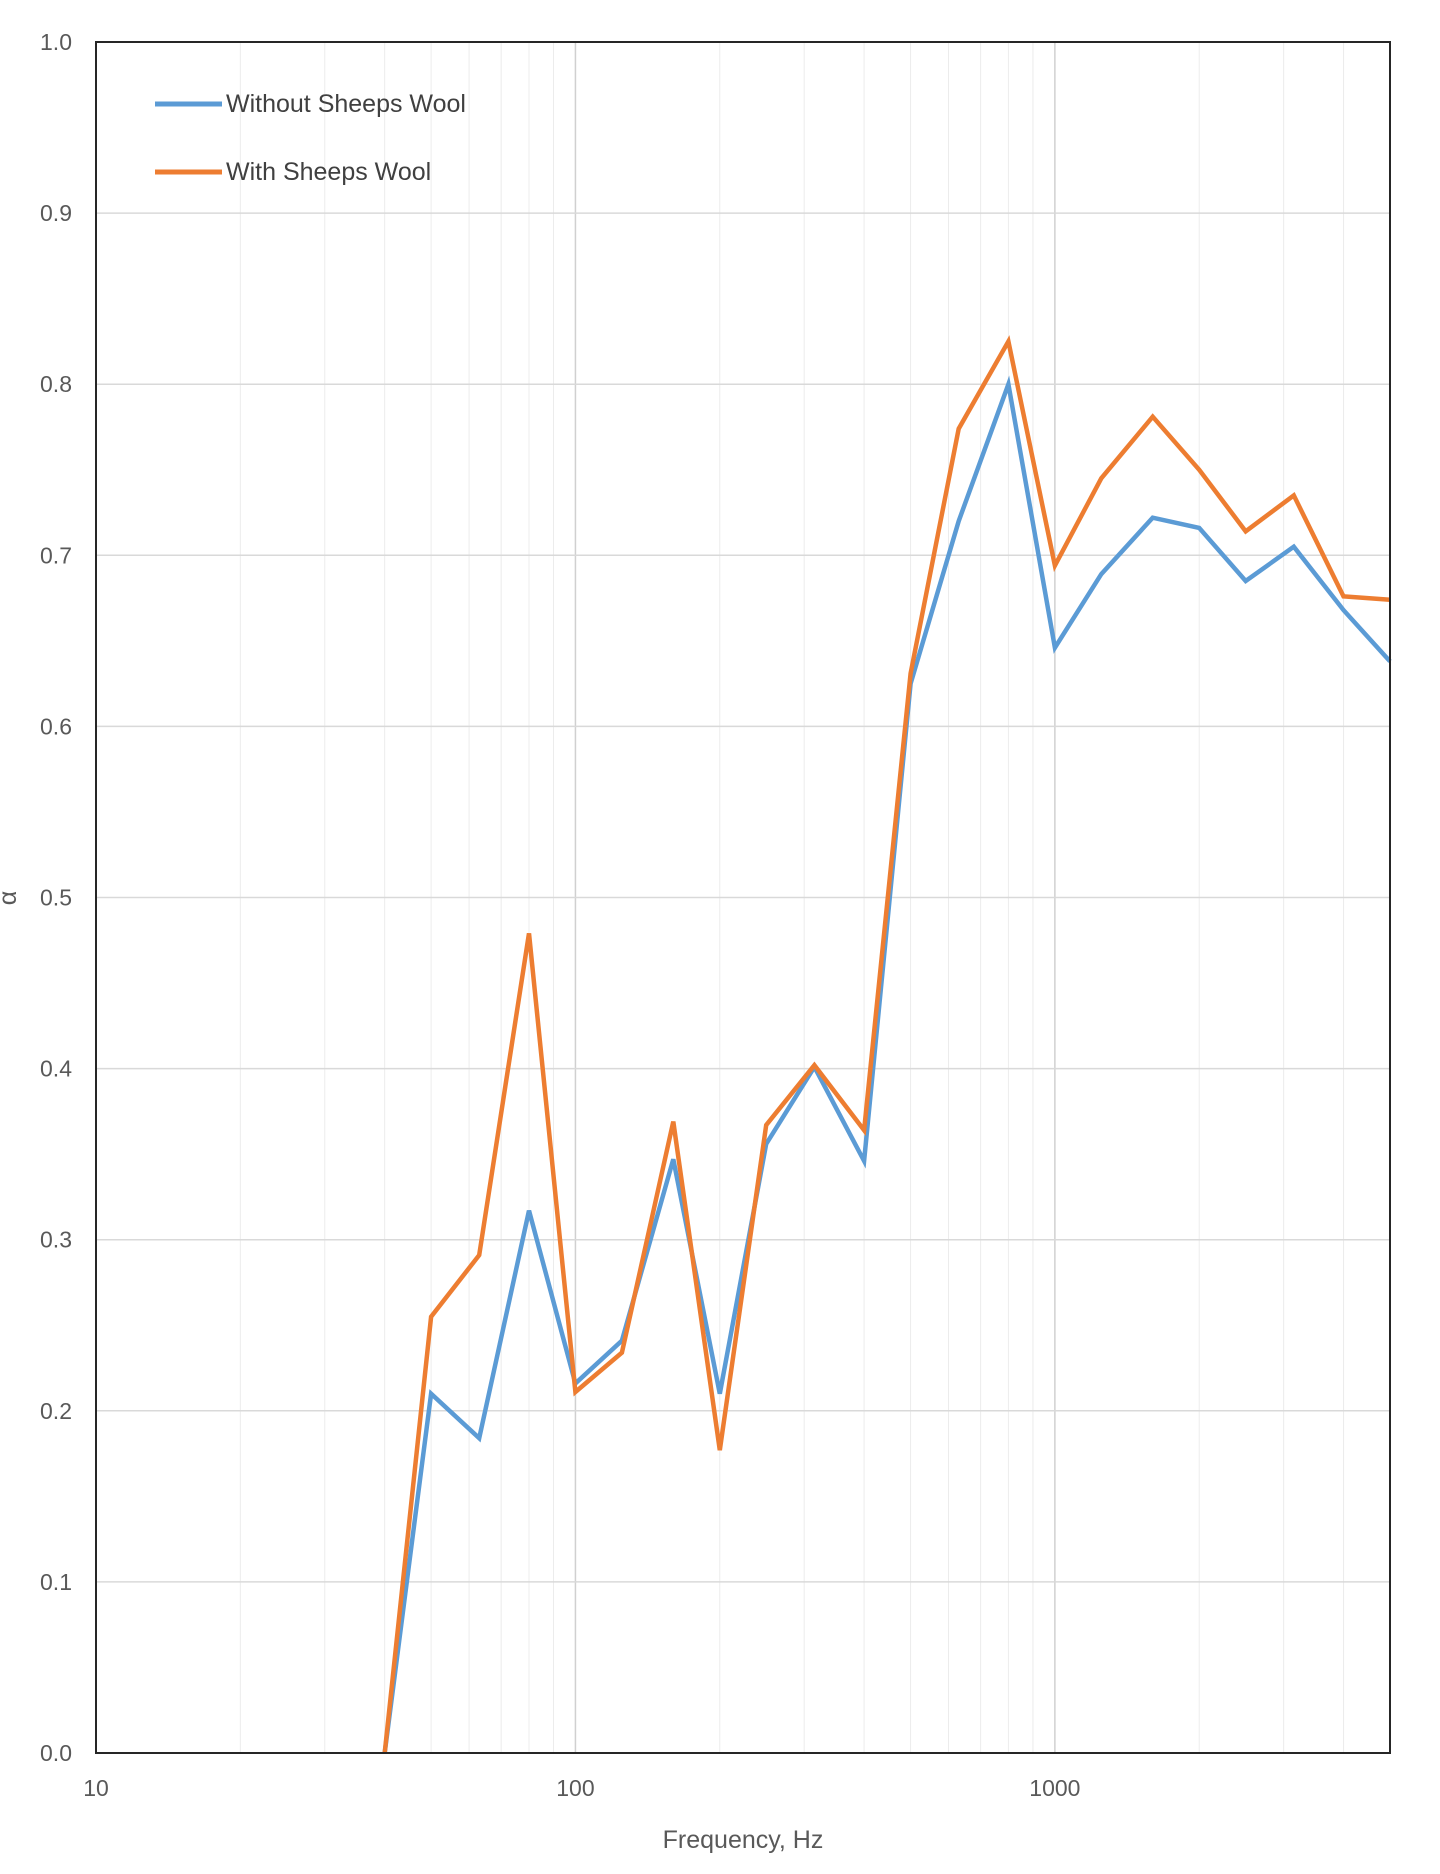  Describe the element at coordinates (56, 898) in the screenshot. I see `y-tick-label: 0.5` at that location.